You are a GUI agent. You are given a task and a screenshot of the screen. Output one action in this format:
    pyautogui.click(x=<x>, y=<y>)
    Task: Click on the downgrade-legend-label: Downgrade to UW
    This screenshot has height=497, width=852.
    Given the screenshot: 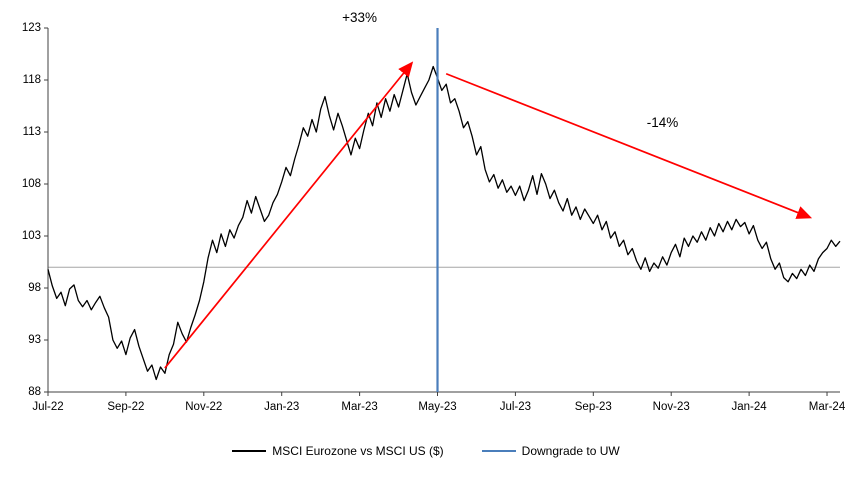 What is the action you would take?
    pyautogui.click(x=570, y=451)
    